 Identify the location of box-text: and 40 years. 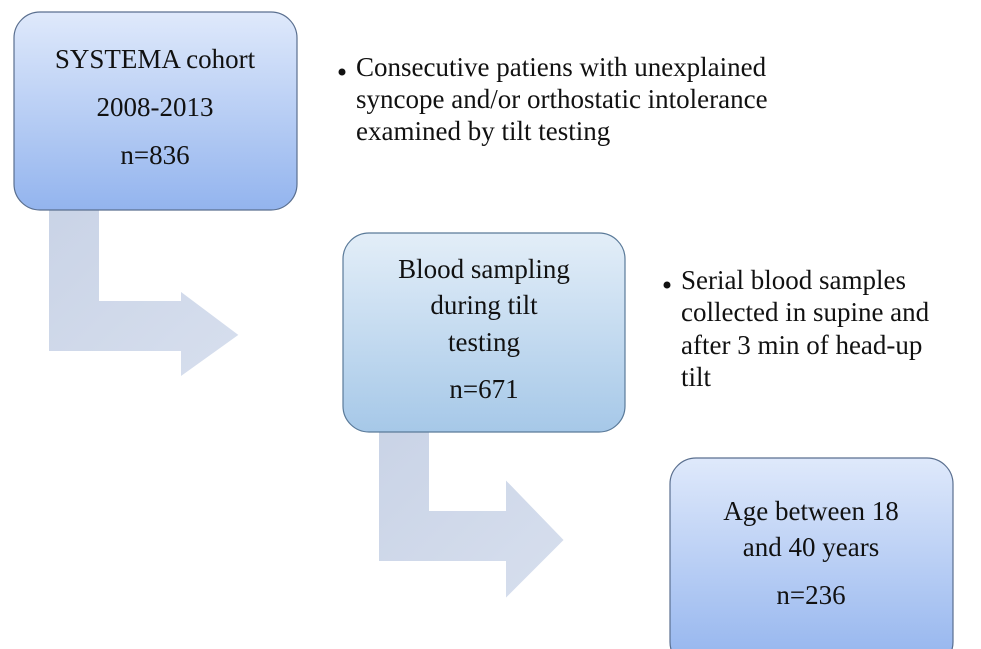
(811, 547).